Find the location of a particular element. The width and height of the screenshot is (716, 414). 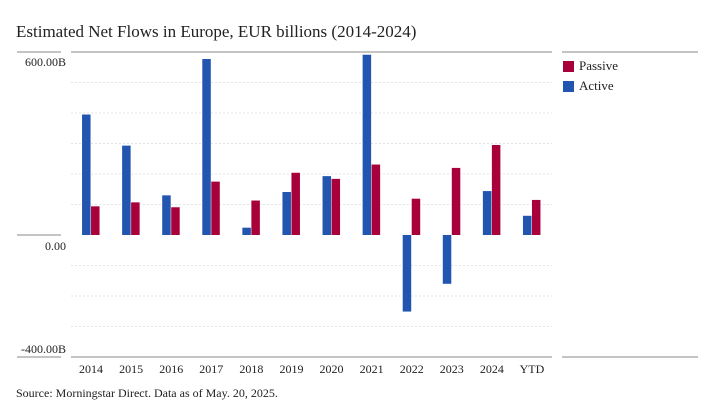

x-tick-label: 2020 is located at coordinates (332, 369).